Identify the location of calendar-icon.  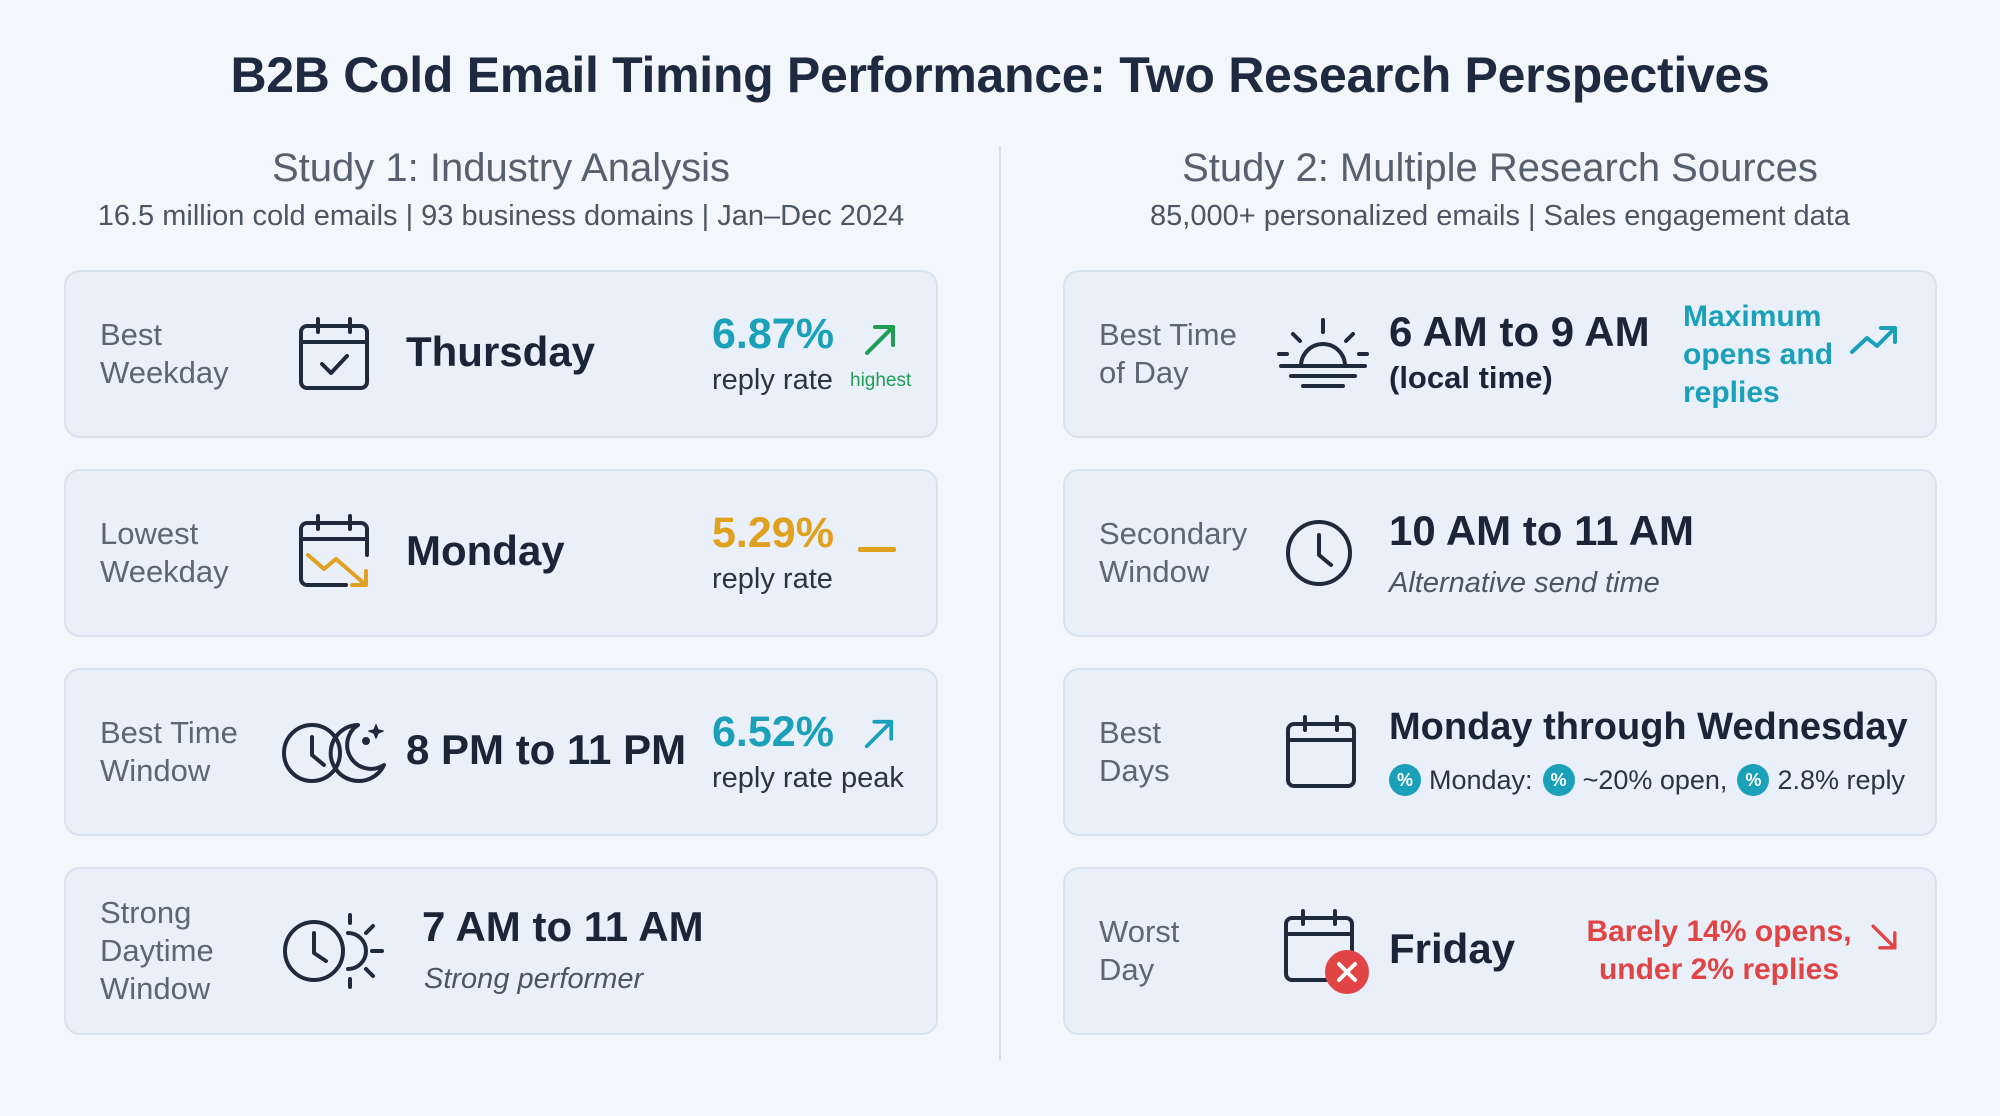
(1321, 752).